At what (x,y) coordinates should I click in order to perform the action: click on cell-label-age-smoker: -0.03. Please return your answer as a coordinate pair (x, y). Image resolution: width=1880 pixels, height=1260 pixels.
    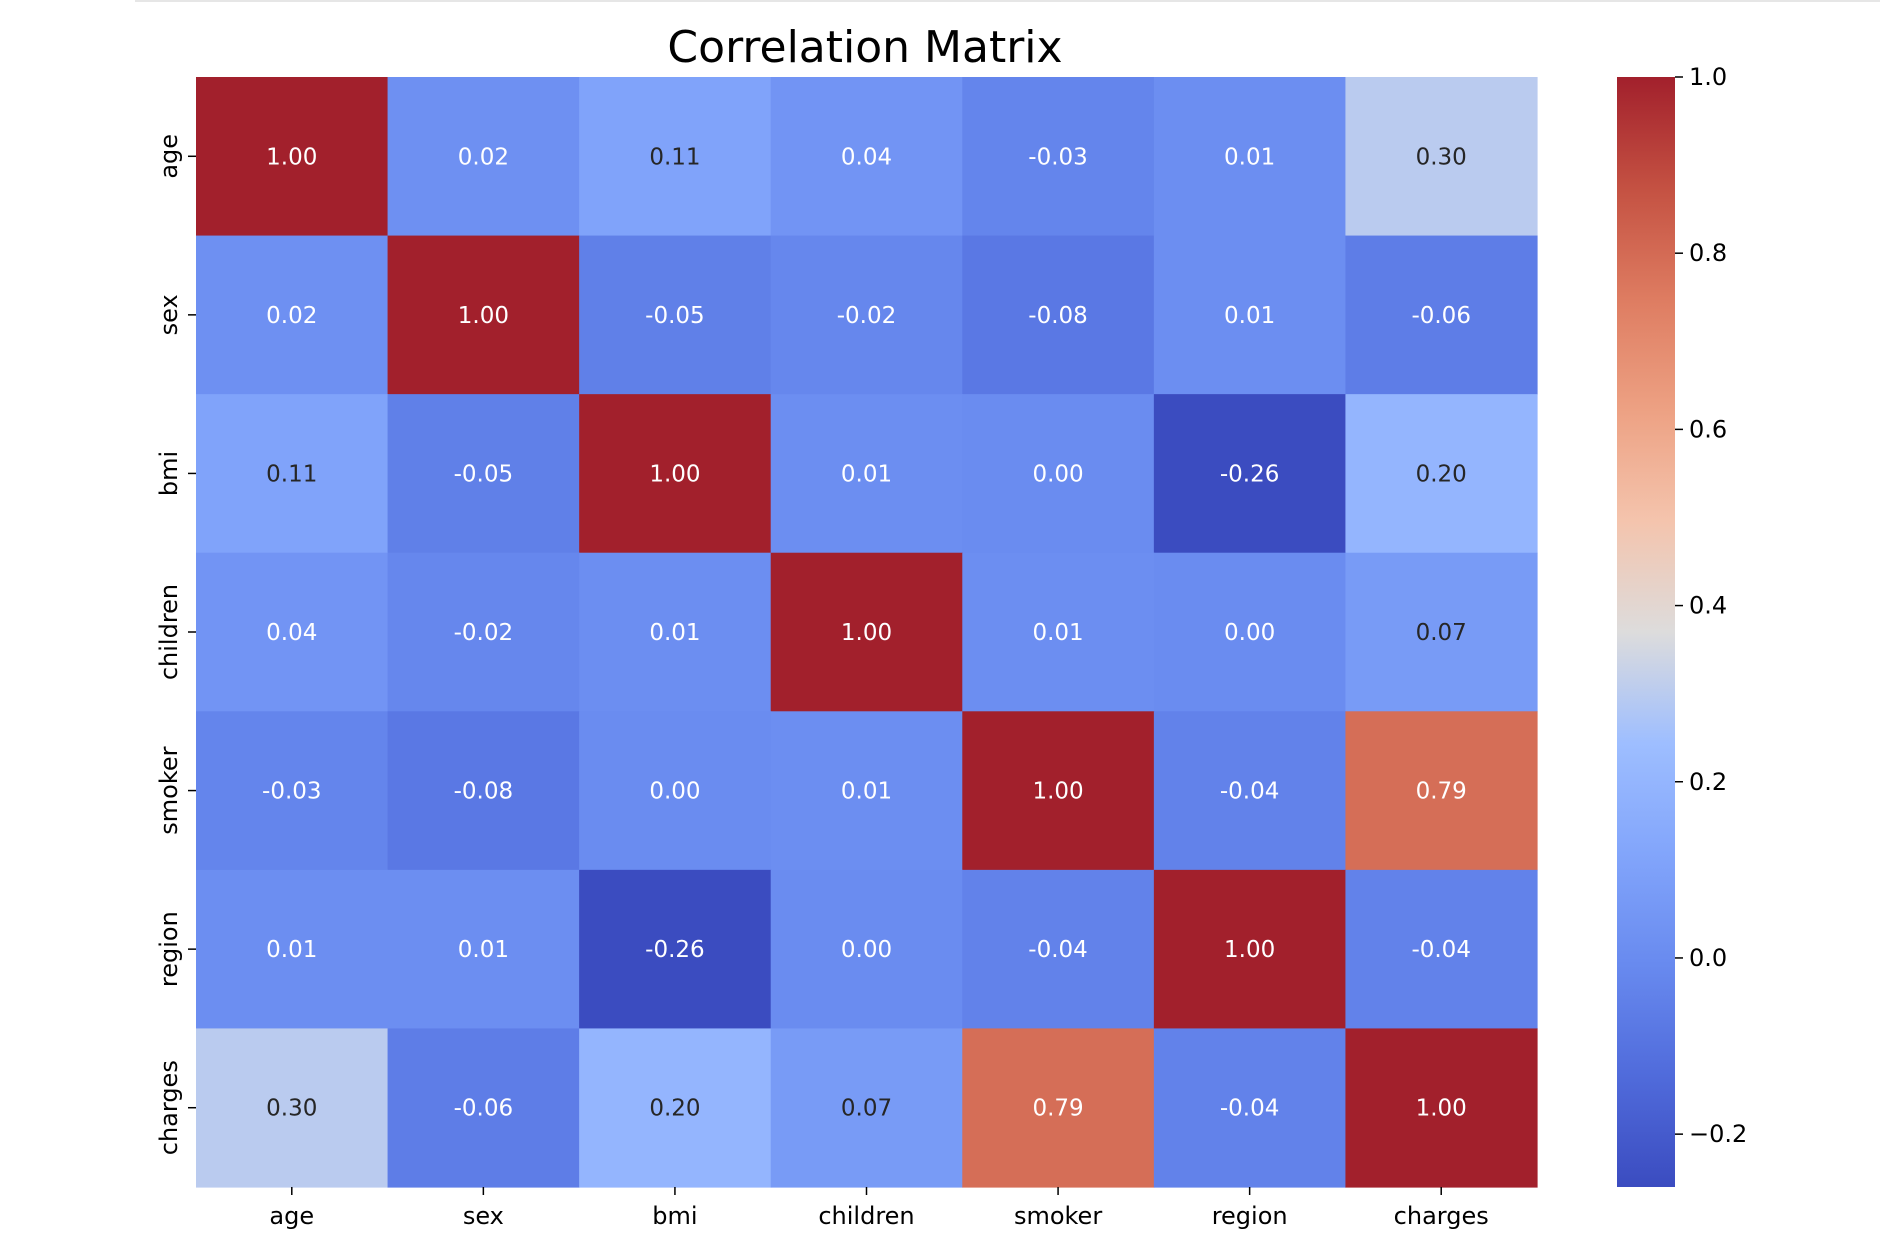
    Looking at the image, I should click on (1058, 157).